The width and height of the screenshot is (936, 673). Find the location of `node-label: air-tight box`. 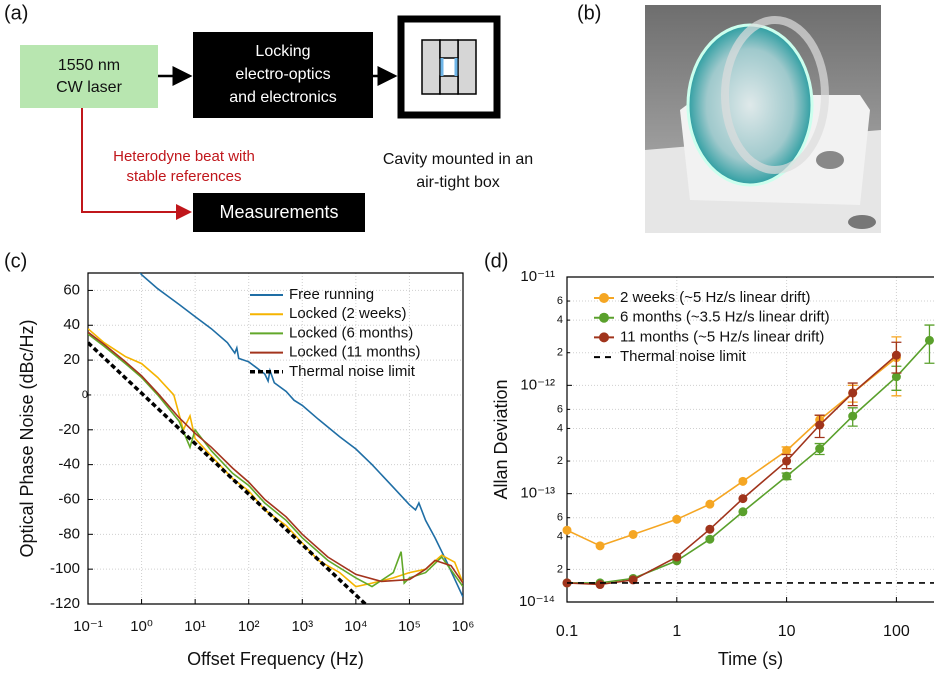

node-label: air-tight box is located at coordinates (458, 182).